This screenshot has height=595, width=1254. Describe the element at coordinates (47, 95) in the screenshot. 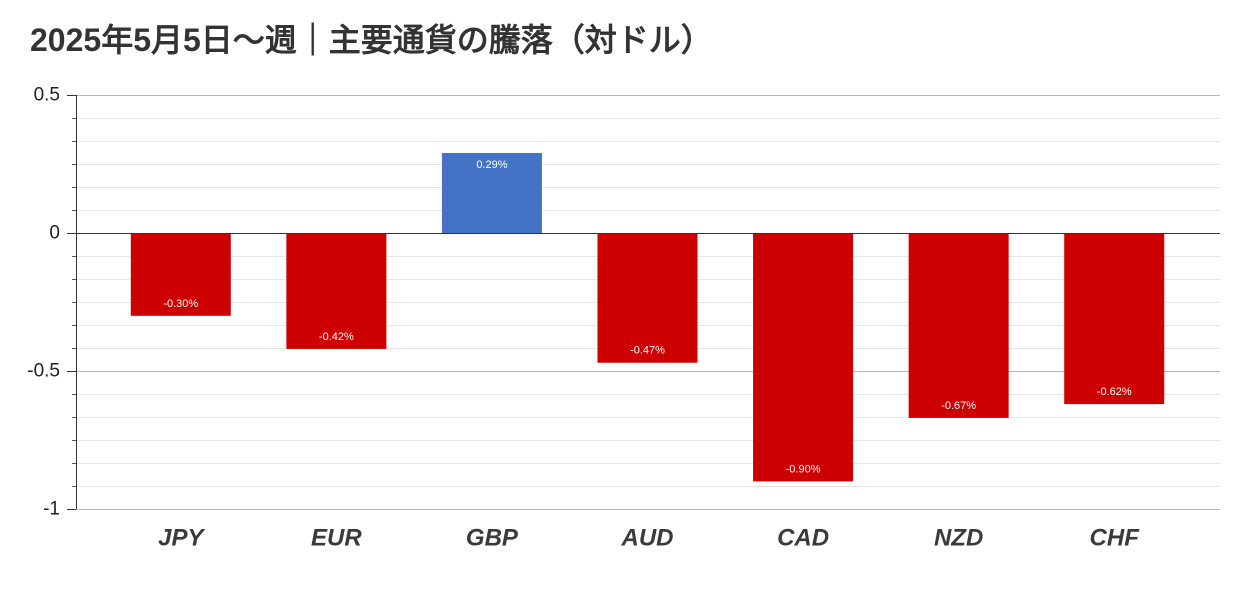

I see `y-tick-label: 0.5` at that location.